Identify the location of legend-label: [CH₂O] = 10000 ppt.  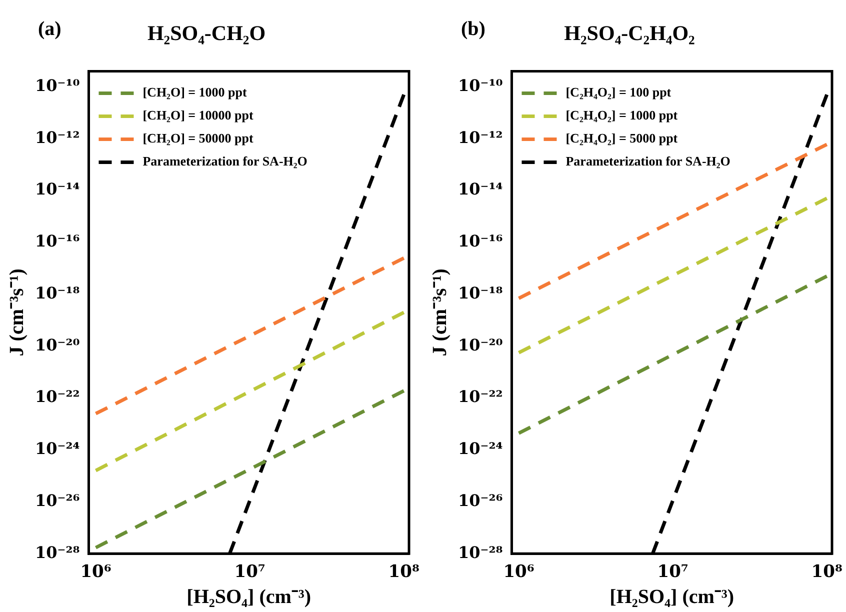
(198, 115).